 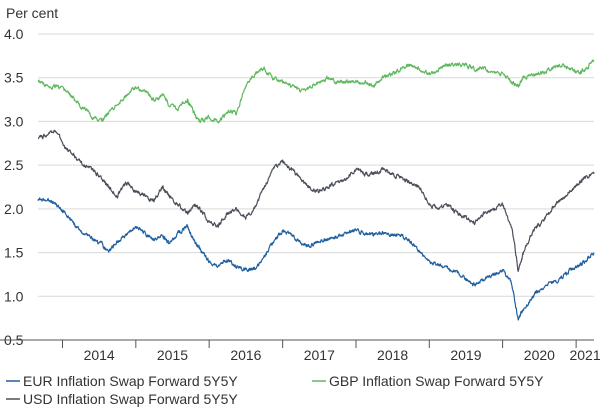 What do you see at coordinates (584, 355) in the screenshot?
I see `x-tick-label: 2021` at bounding box center [584, 355].